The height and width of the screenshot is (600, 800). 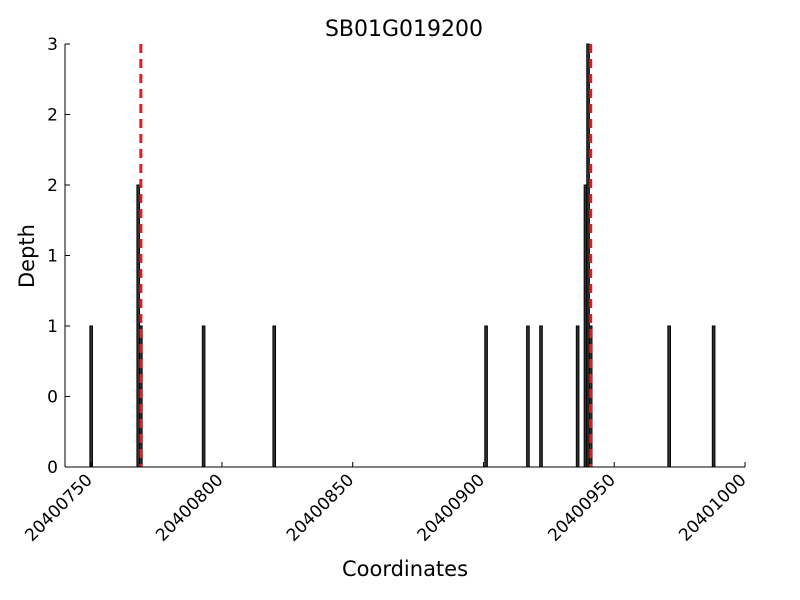 What do you see at coordinates (52, 398) in the screenshot?
I see `y-tick-label-1: 0` at bounding box center [52, 398].